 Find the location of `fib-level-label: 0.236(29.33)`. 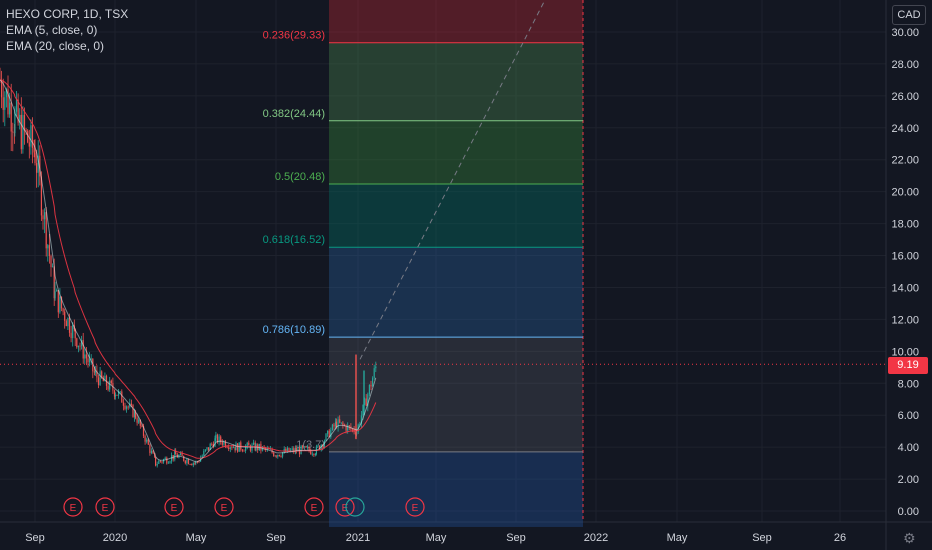

fib-level-label: 0.236(29.33) is located at coordinates (294, 36).